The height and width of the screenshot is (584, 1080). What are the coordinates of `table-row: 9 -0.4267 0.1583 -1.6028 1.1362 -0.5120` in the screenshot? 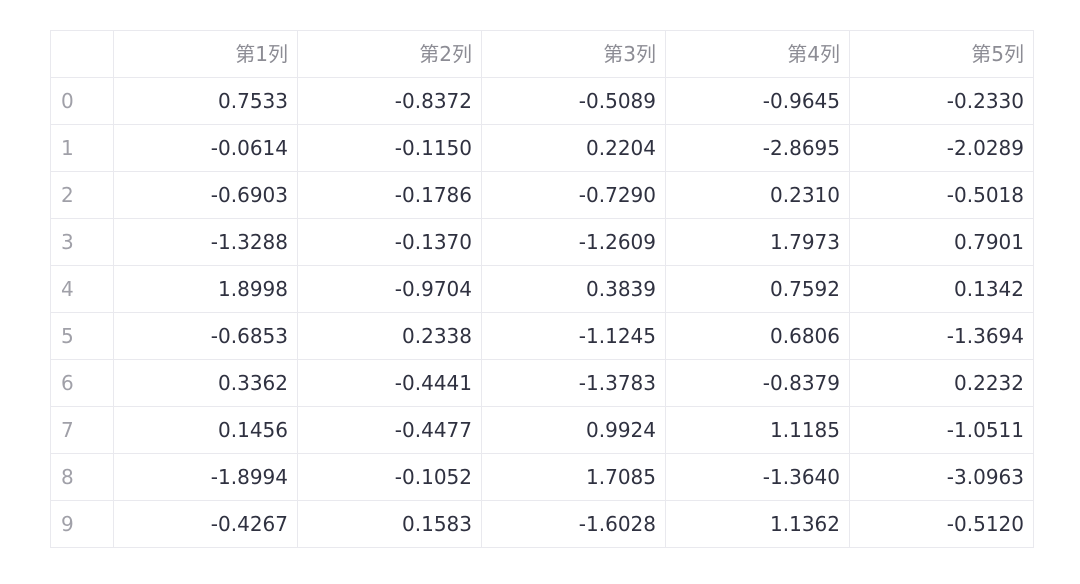 It's located at (542, 524).